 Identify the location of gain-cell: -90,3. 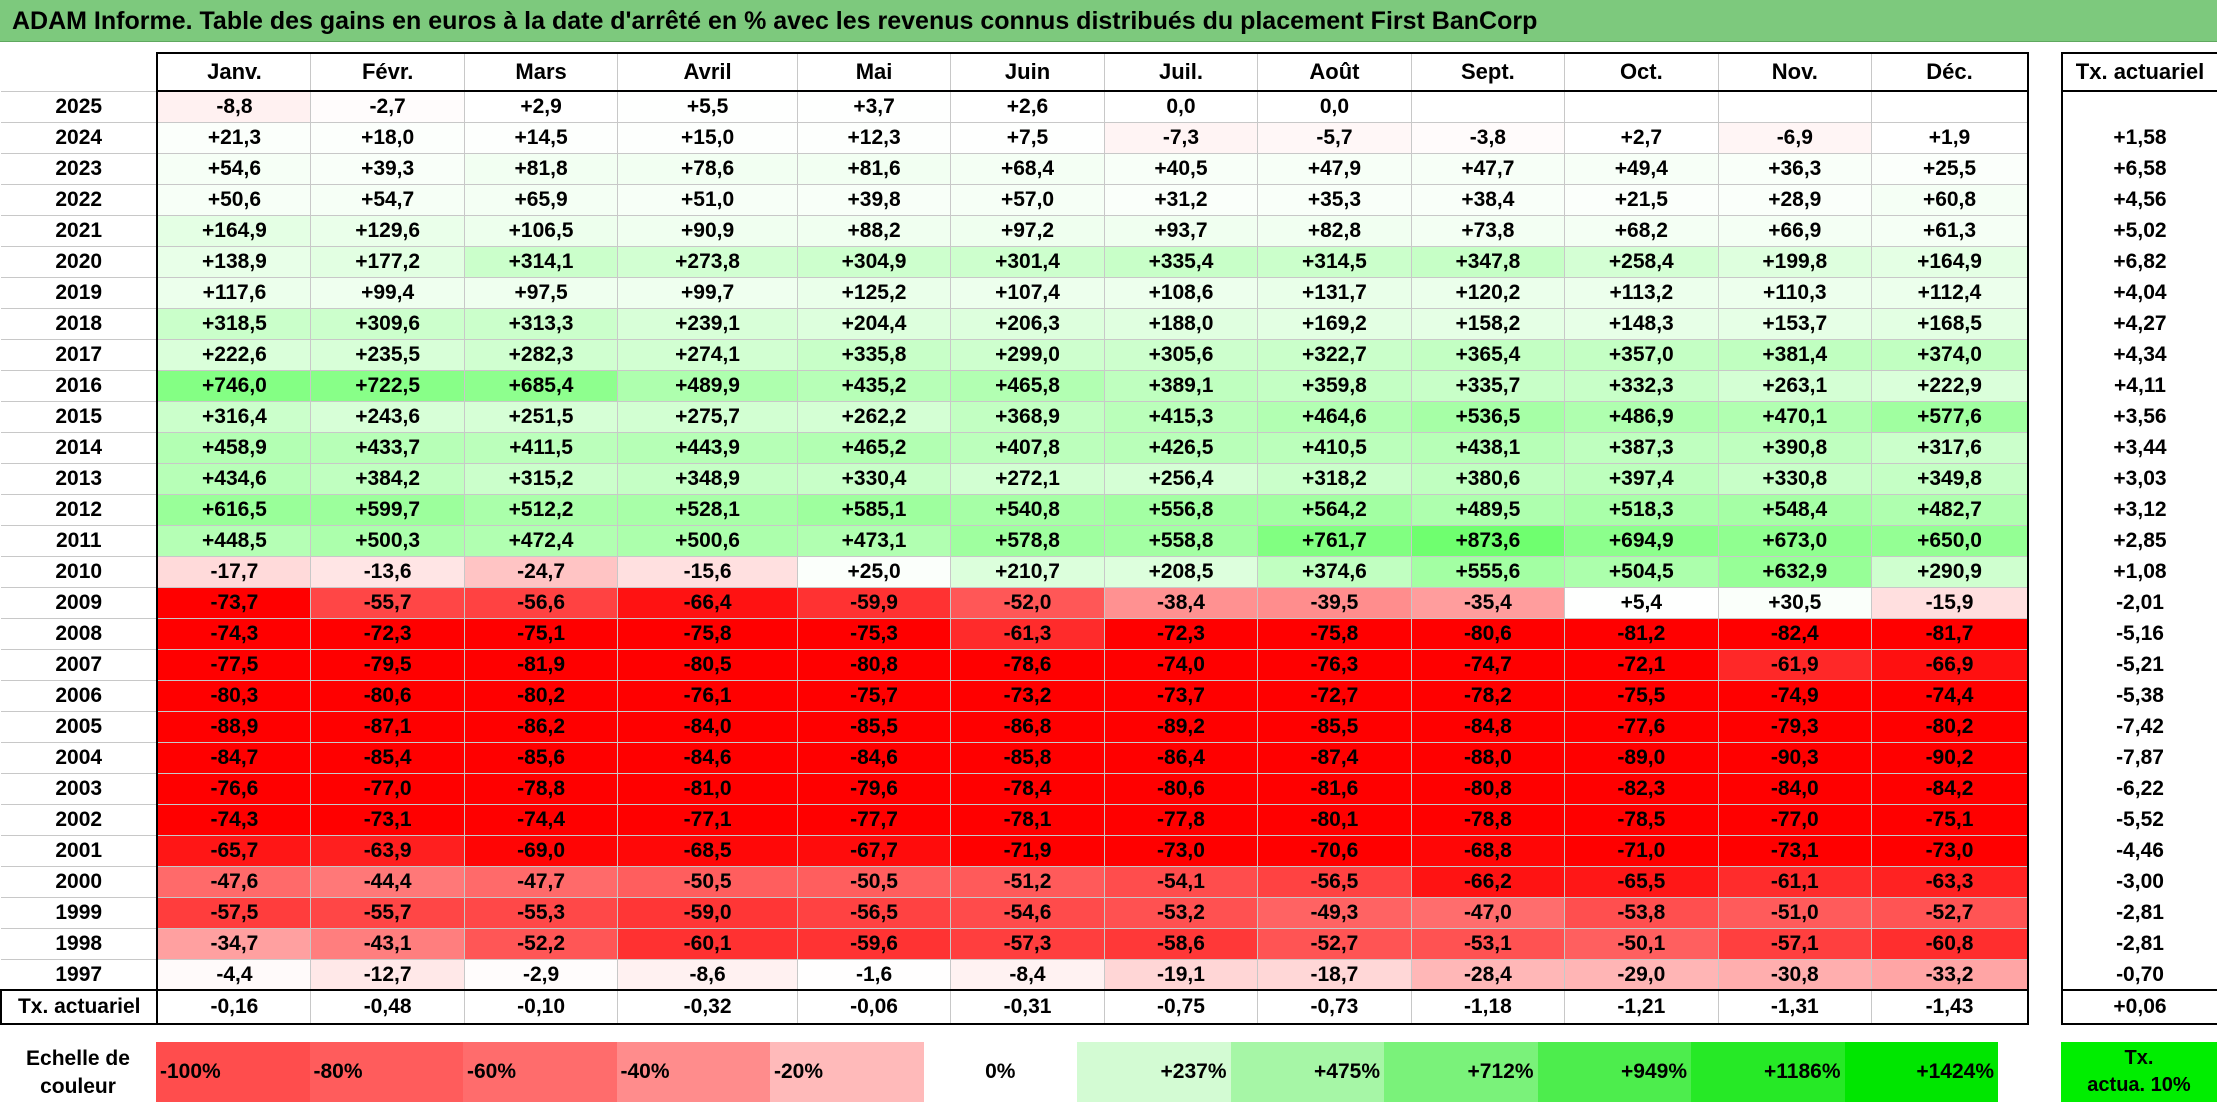
(1795, 757).